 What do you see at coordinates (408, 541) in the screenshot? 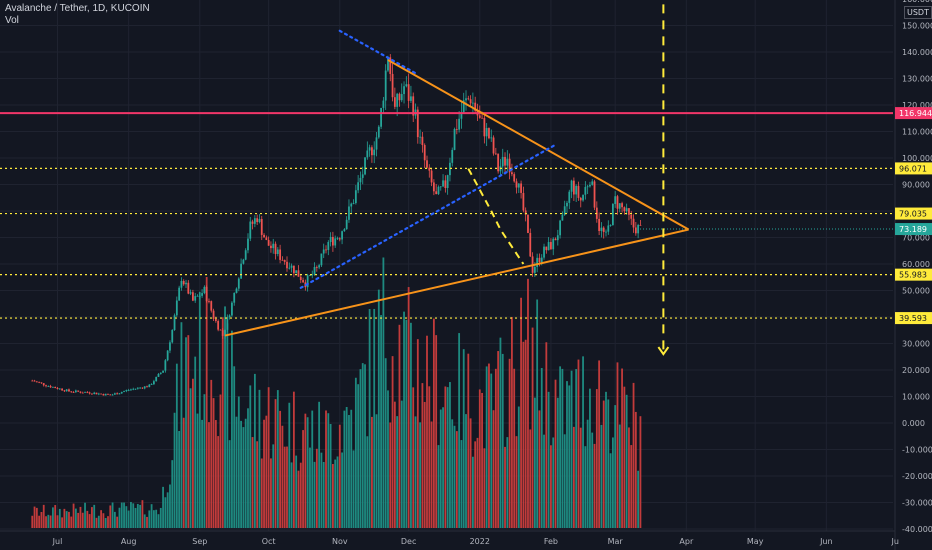
I see `time-tick-label: Dec` at bounding box center [408, 541].